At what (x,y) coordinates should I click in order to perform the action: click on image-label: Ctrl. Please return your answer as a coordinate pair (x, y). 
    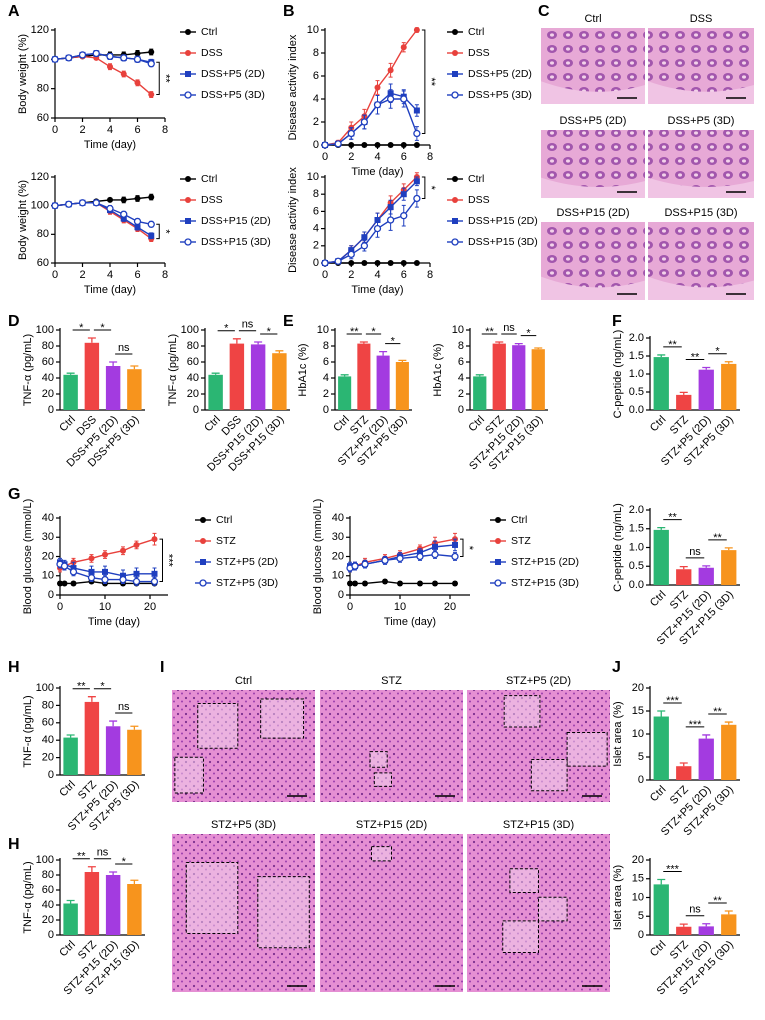
    Looking at the image, I should click on (592, 19).